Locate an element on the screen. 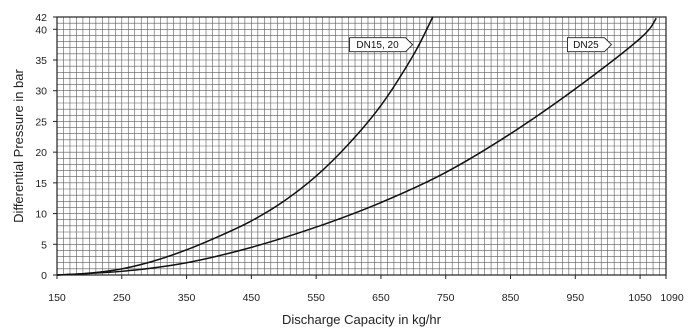 The image size is (693, 329). series-label-text: DN25 is located at coordinates (586, 45).